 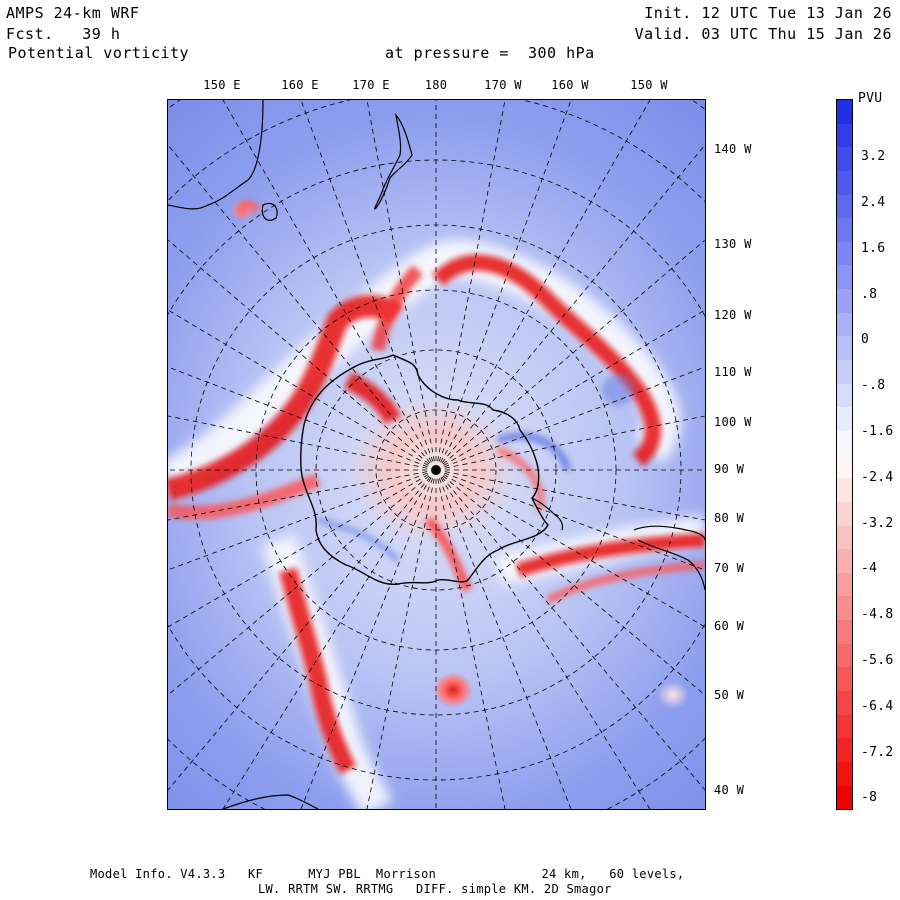 What do you see at coordinates (877, 477) in the screenshot?
I see `colorbar-tick-neg2.4: -2.4` at bounding box center [877, 477].